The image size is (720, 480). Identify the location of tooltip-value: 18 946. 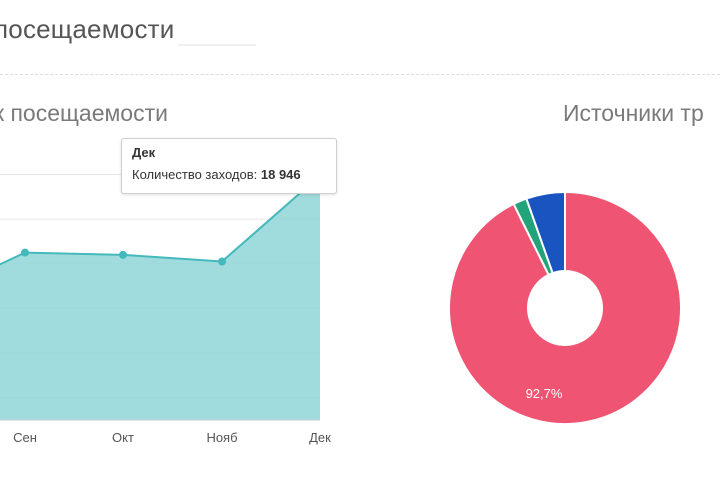
(280, 174).